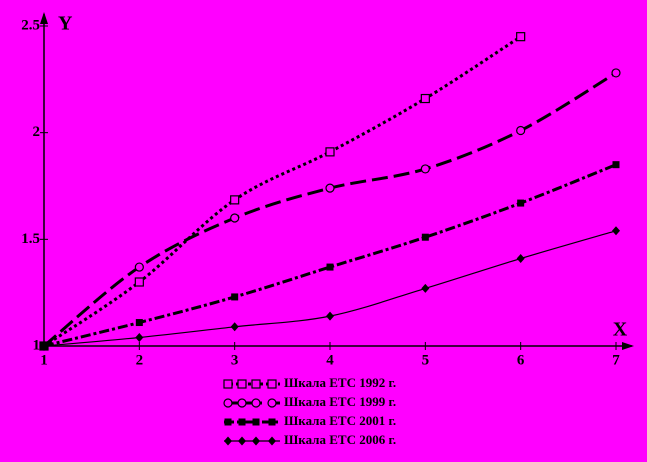  I want to click on x-tick-label: 6, so click(521, 360).